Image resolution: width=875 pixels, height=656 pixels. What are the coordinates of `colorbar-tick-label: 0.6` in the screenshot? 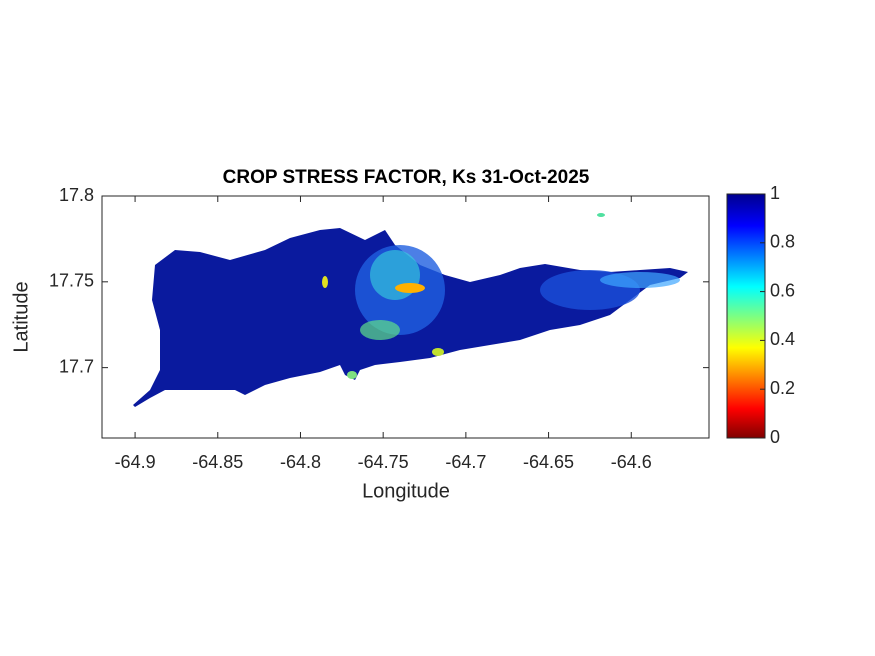 It's located at (782, 290).